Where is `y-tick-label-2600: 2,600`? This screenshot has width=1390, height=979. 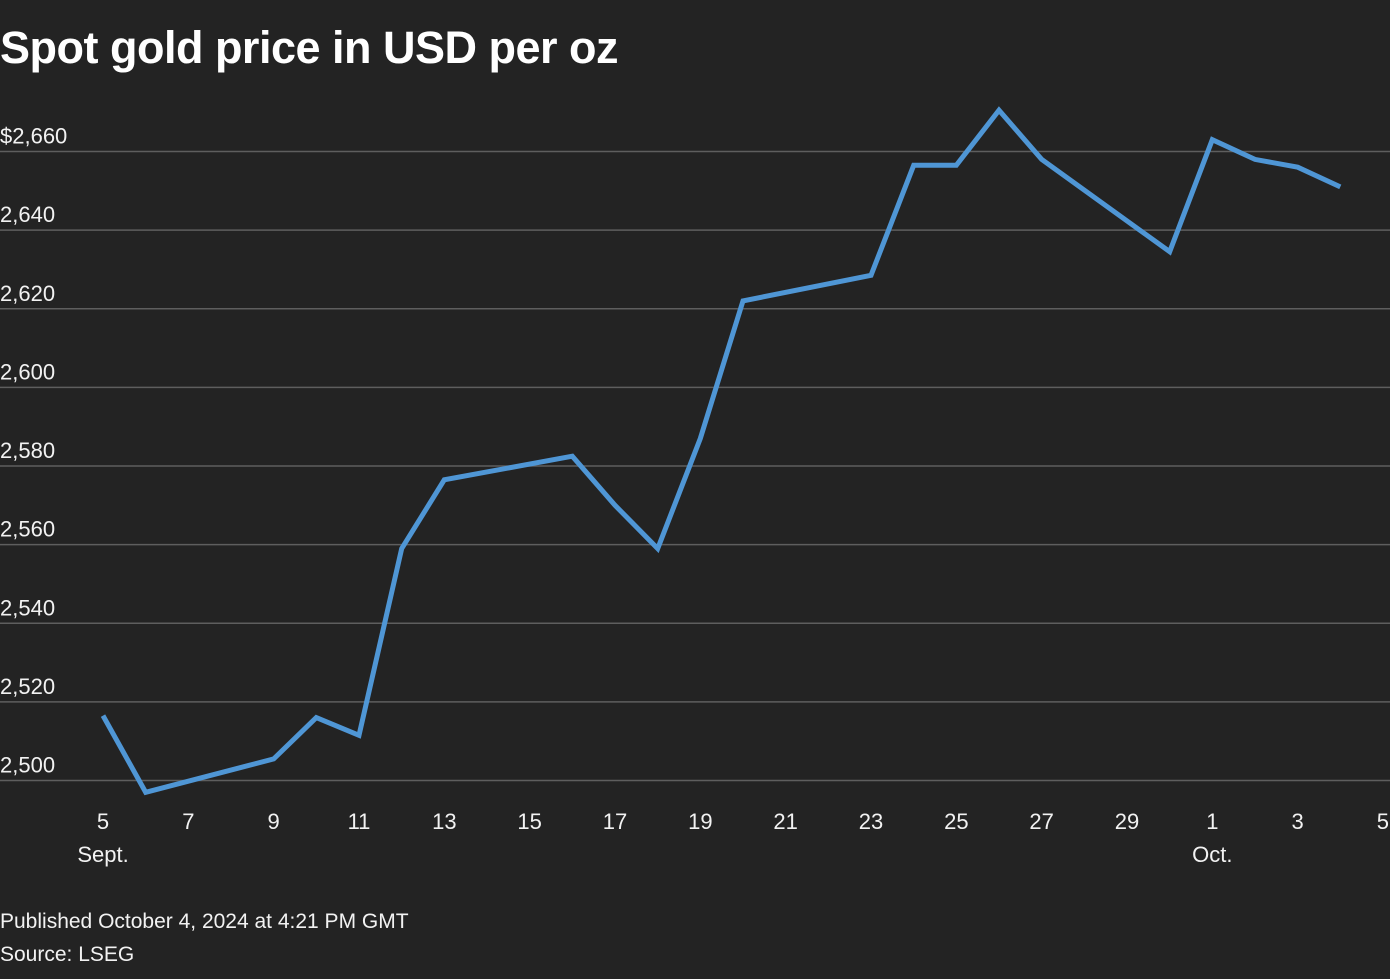 y-tick-label-2600: 2,600 is located at coordinates (27, 371).